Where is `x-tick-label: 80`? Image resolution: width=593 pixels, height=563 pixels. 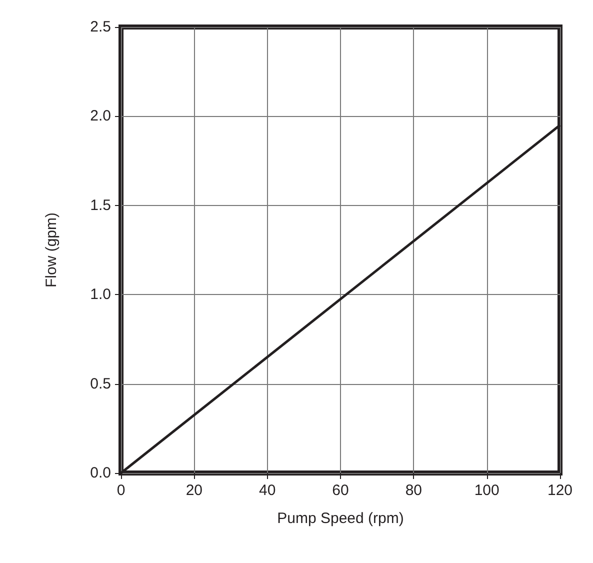 x-tick-label: 80 is located at coordinates (413, 490).